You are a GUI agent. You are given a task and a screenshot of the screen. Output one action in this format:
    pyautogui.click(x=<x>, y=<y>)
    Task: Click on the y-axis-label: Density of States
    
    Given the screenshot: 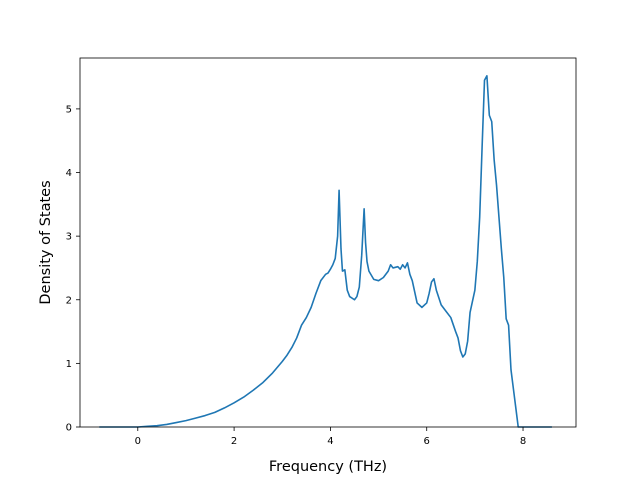 What is the action you would take?
    pyautogui.click(x=46, y=242)
    